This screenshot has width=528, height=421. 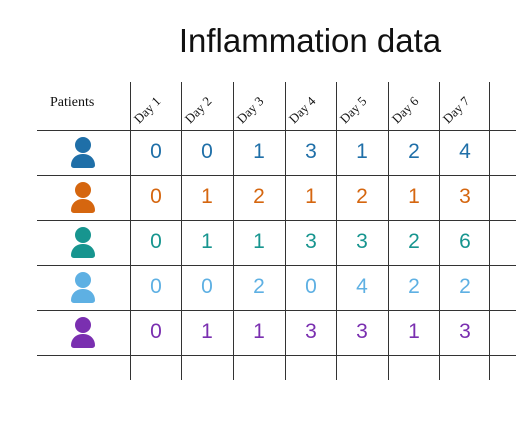 I want to click on patients-column-header: Patients, so click(x=72, y=102).